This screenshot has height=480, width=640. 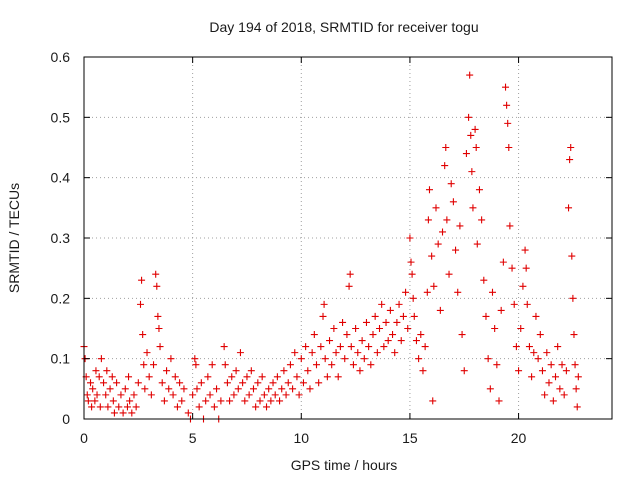 I want to click on y-tick-label: 0.1, so click(x=61, y=359).